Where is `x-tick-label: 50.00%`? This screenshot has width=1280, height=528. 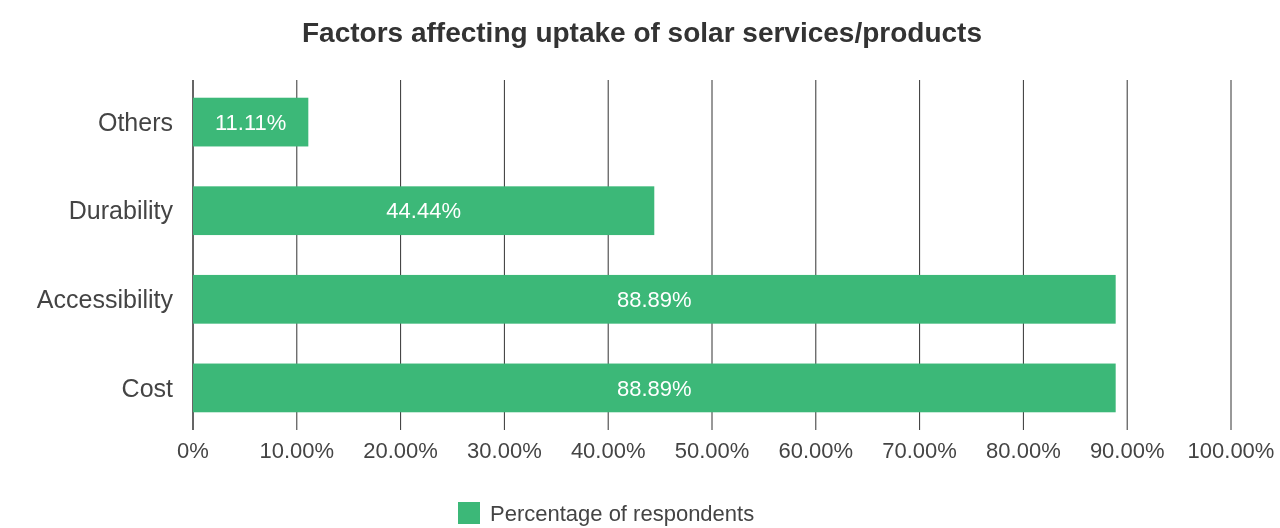
x-tick-label: 50.00% is located at coordinates (712, 450).